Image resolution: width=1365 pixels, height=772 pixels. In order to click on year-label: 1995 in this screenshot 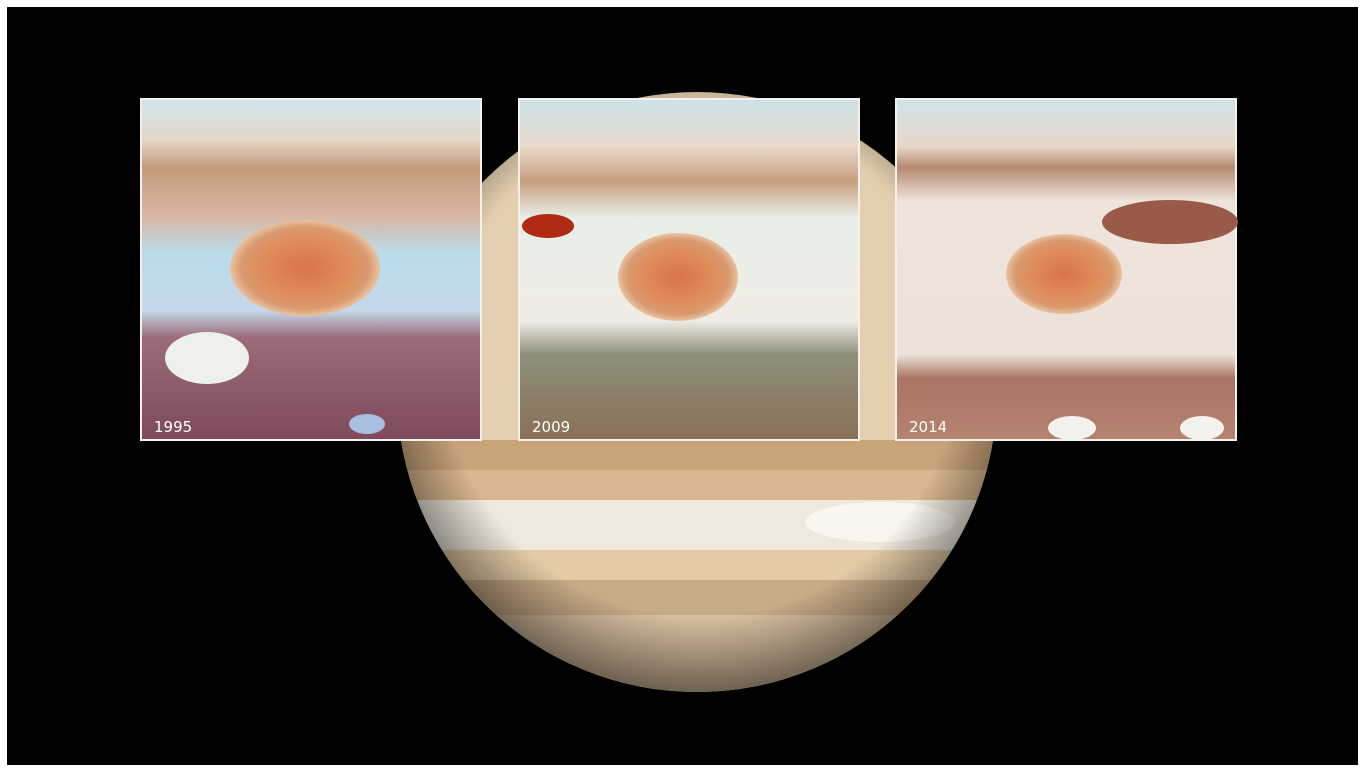, I will do `click(173, 427)`.